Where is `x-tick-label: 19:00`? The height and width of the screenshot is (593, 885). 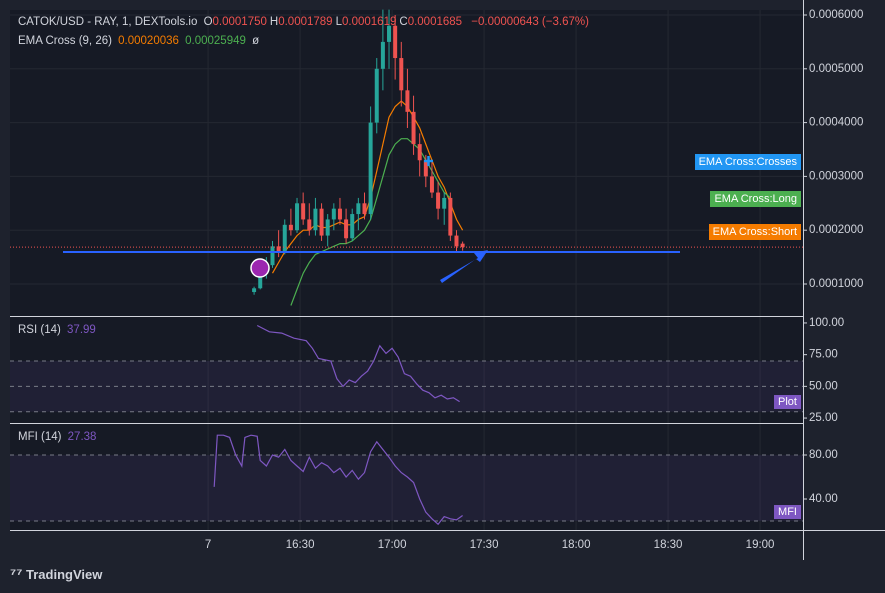
x-tick-label: 19:00 is located at coordinates (760, 545).